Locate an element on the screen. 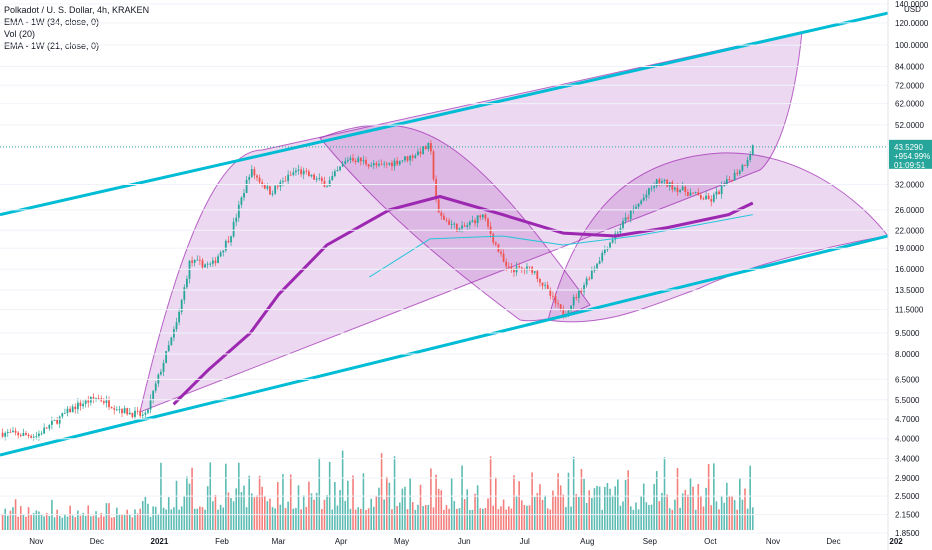 The image size is (932, 550). time-tick-label: 202 is located at coordinates (896, 541).